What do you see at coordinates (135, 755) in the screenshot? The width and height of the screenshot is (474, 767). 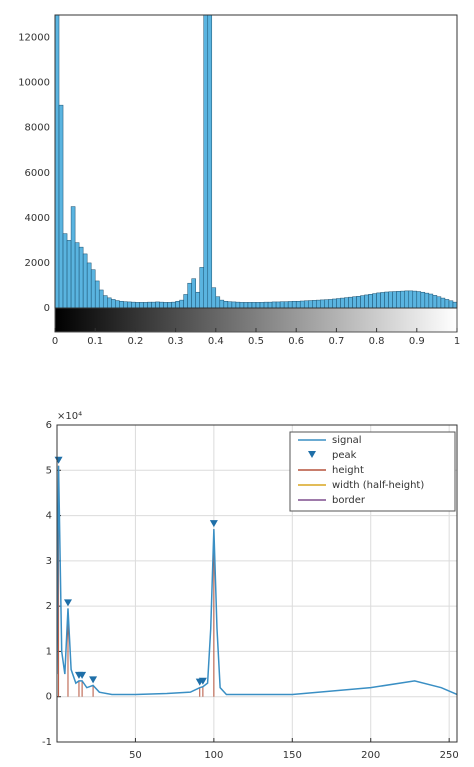 I see `x-tick-label: 50` at bounding box center [135, 755].